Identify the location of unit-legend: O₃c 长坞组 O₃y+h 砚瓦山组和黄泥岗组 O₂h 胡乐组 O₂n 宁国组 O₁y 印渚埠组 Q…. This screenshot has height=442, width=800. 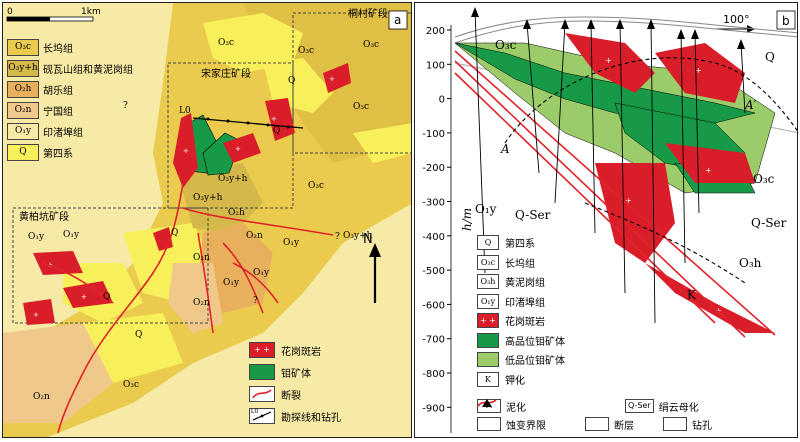
(82, 100).